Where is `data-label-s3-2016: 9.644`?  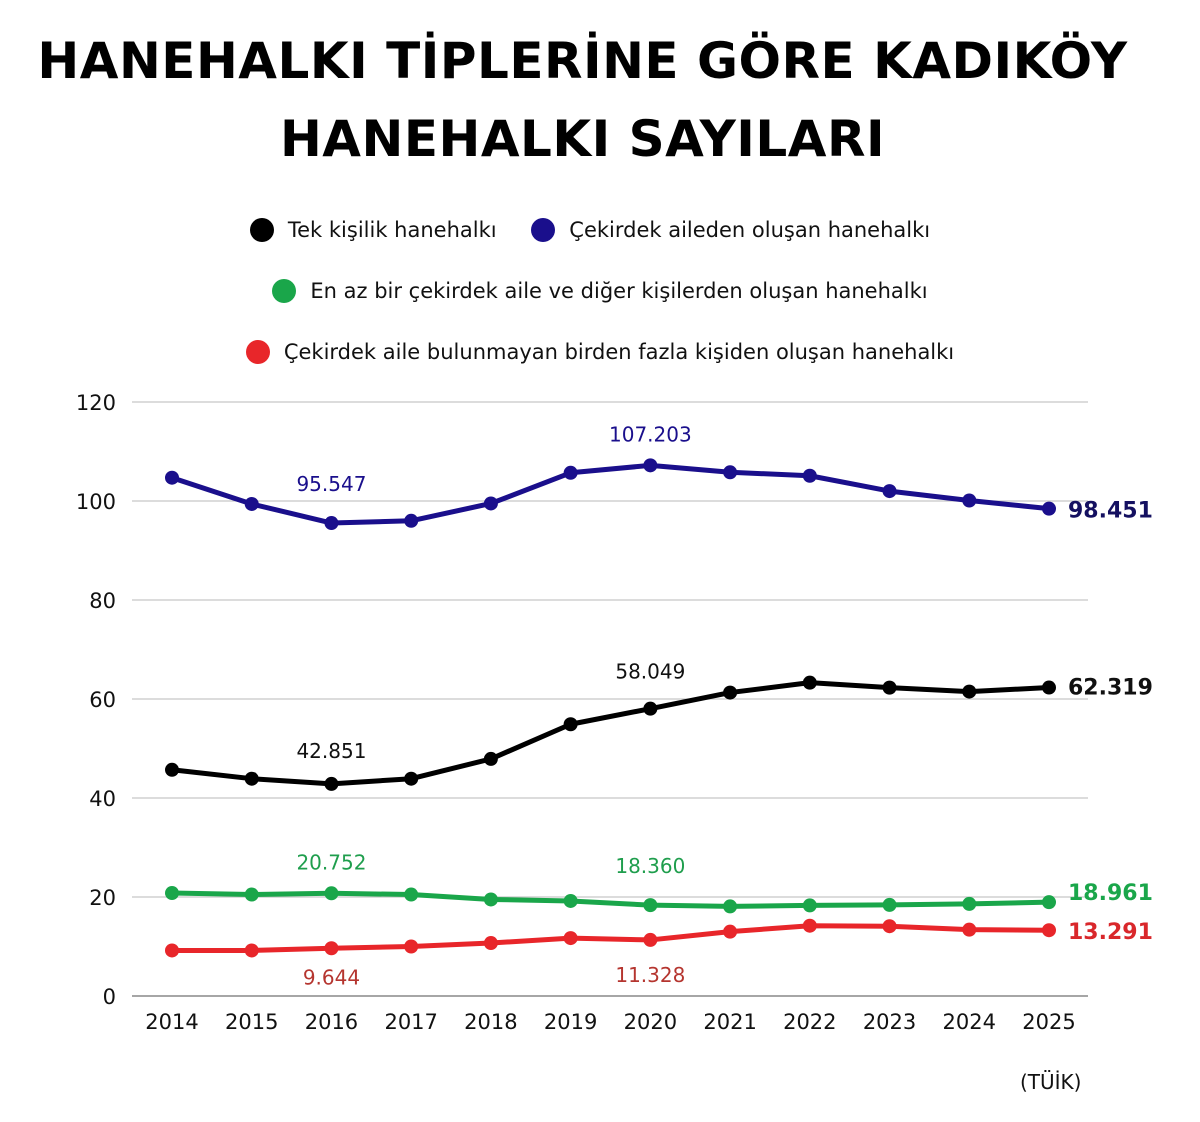 data-label-s3-2016: 9.644 is located at coordinates (331, 977).